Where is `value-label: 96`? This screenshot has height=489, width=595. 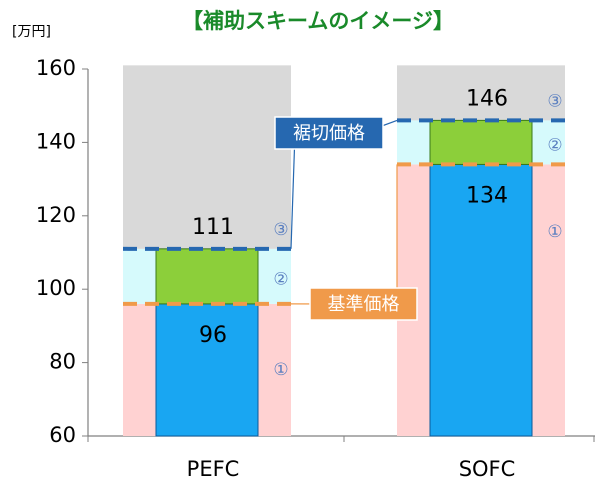 value-label: 96 is located at coordinates (213, 335).